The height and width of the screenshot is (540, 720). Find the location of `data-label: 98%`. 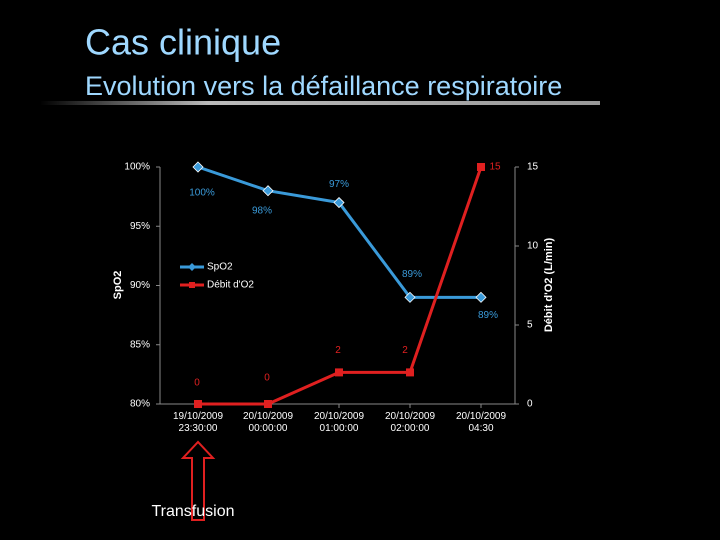

data-label: 98% is located at coordinates (262, 210).